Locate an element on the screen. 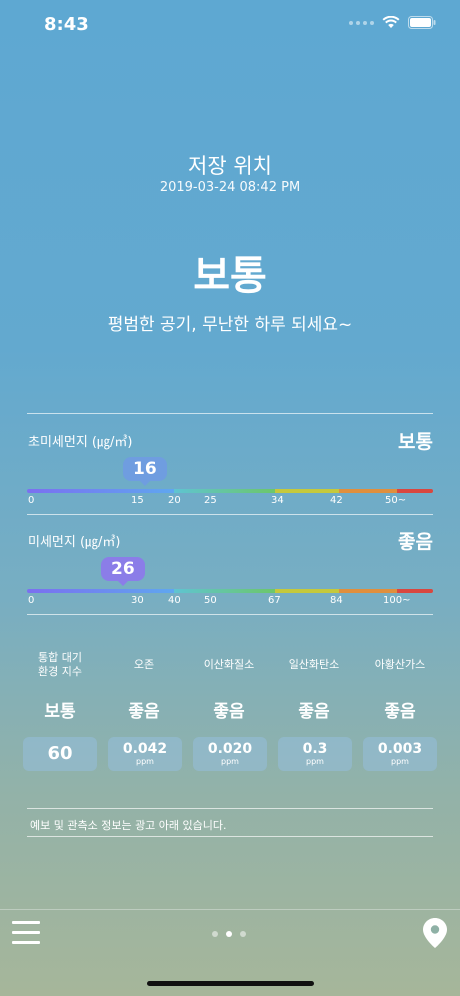  pm10-tick: 84 is located at coordinates (336, 600).